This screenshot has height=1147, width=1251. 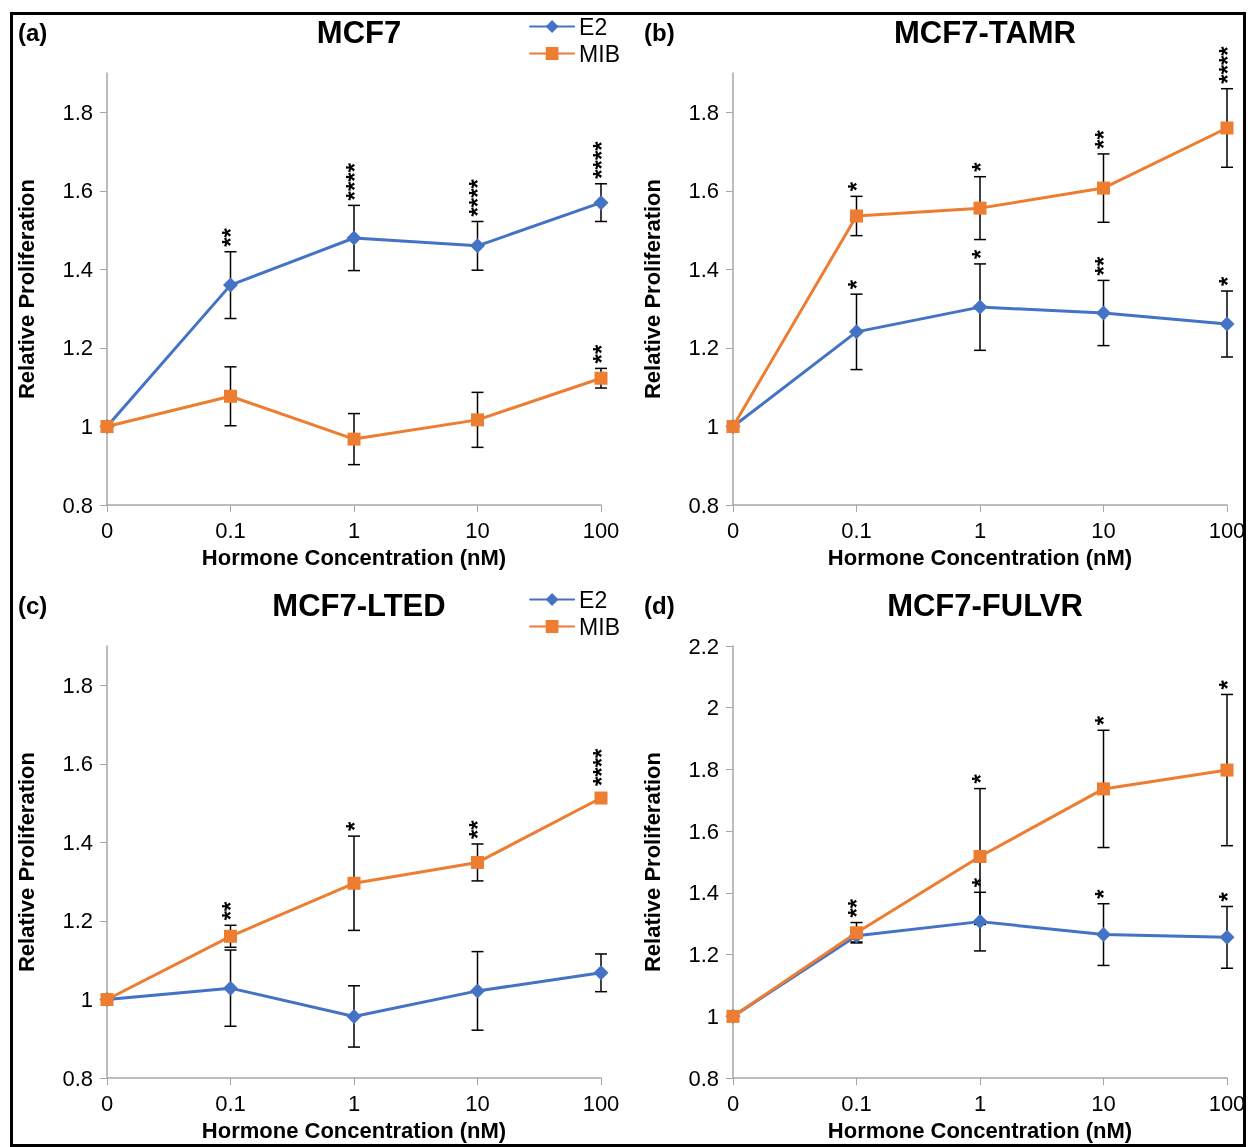 I want to click on chart-title: MCF7-TAMR, so click(x=985, y=32).